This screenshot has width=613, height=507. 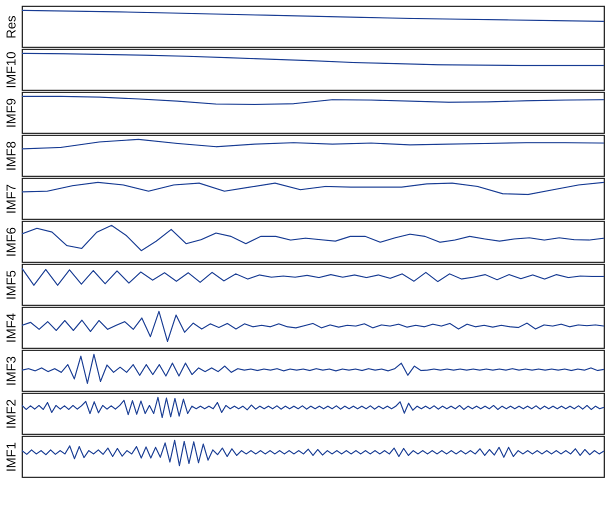 What do you see at coordinates (11, 156) in the screenshot?
I see `y-axis-title: IMF8` at bounding box center [11, 156].